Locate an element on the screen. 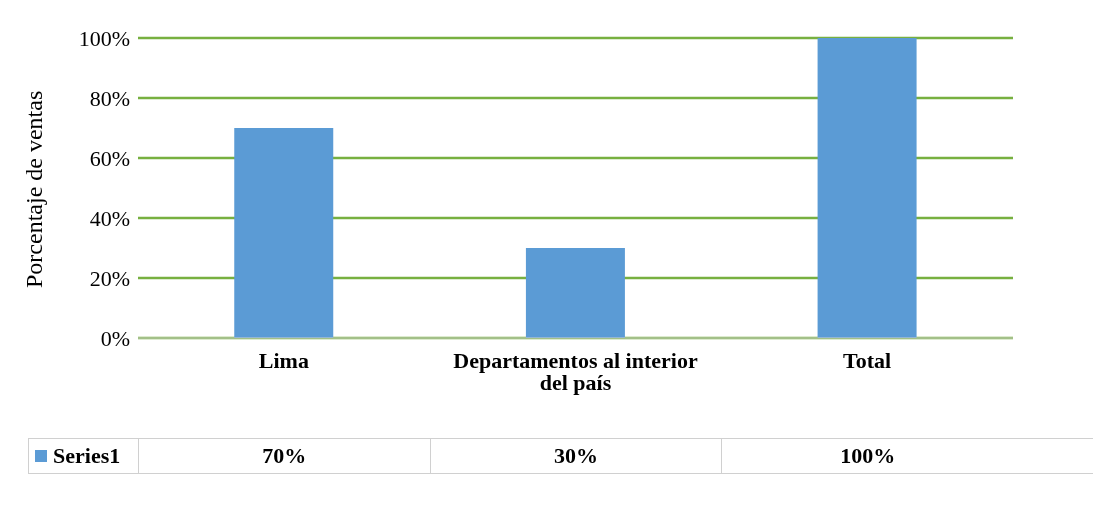  data-label: 30% is located at coordinates (575, 456).